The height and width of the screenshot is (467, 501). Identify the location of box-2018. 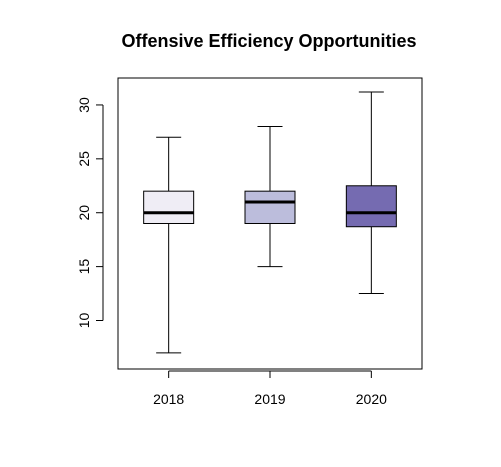
(169, 207).